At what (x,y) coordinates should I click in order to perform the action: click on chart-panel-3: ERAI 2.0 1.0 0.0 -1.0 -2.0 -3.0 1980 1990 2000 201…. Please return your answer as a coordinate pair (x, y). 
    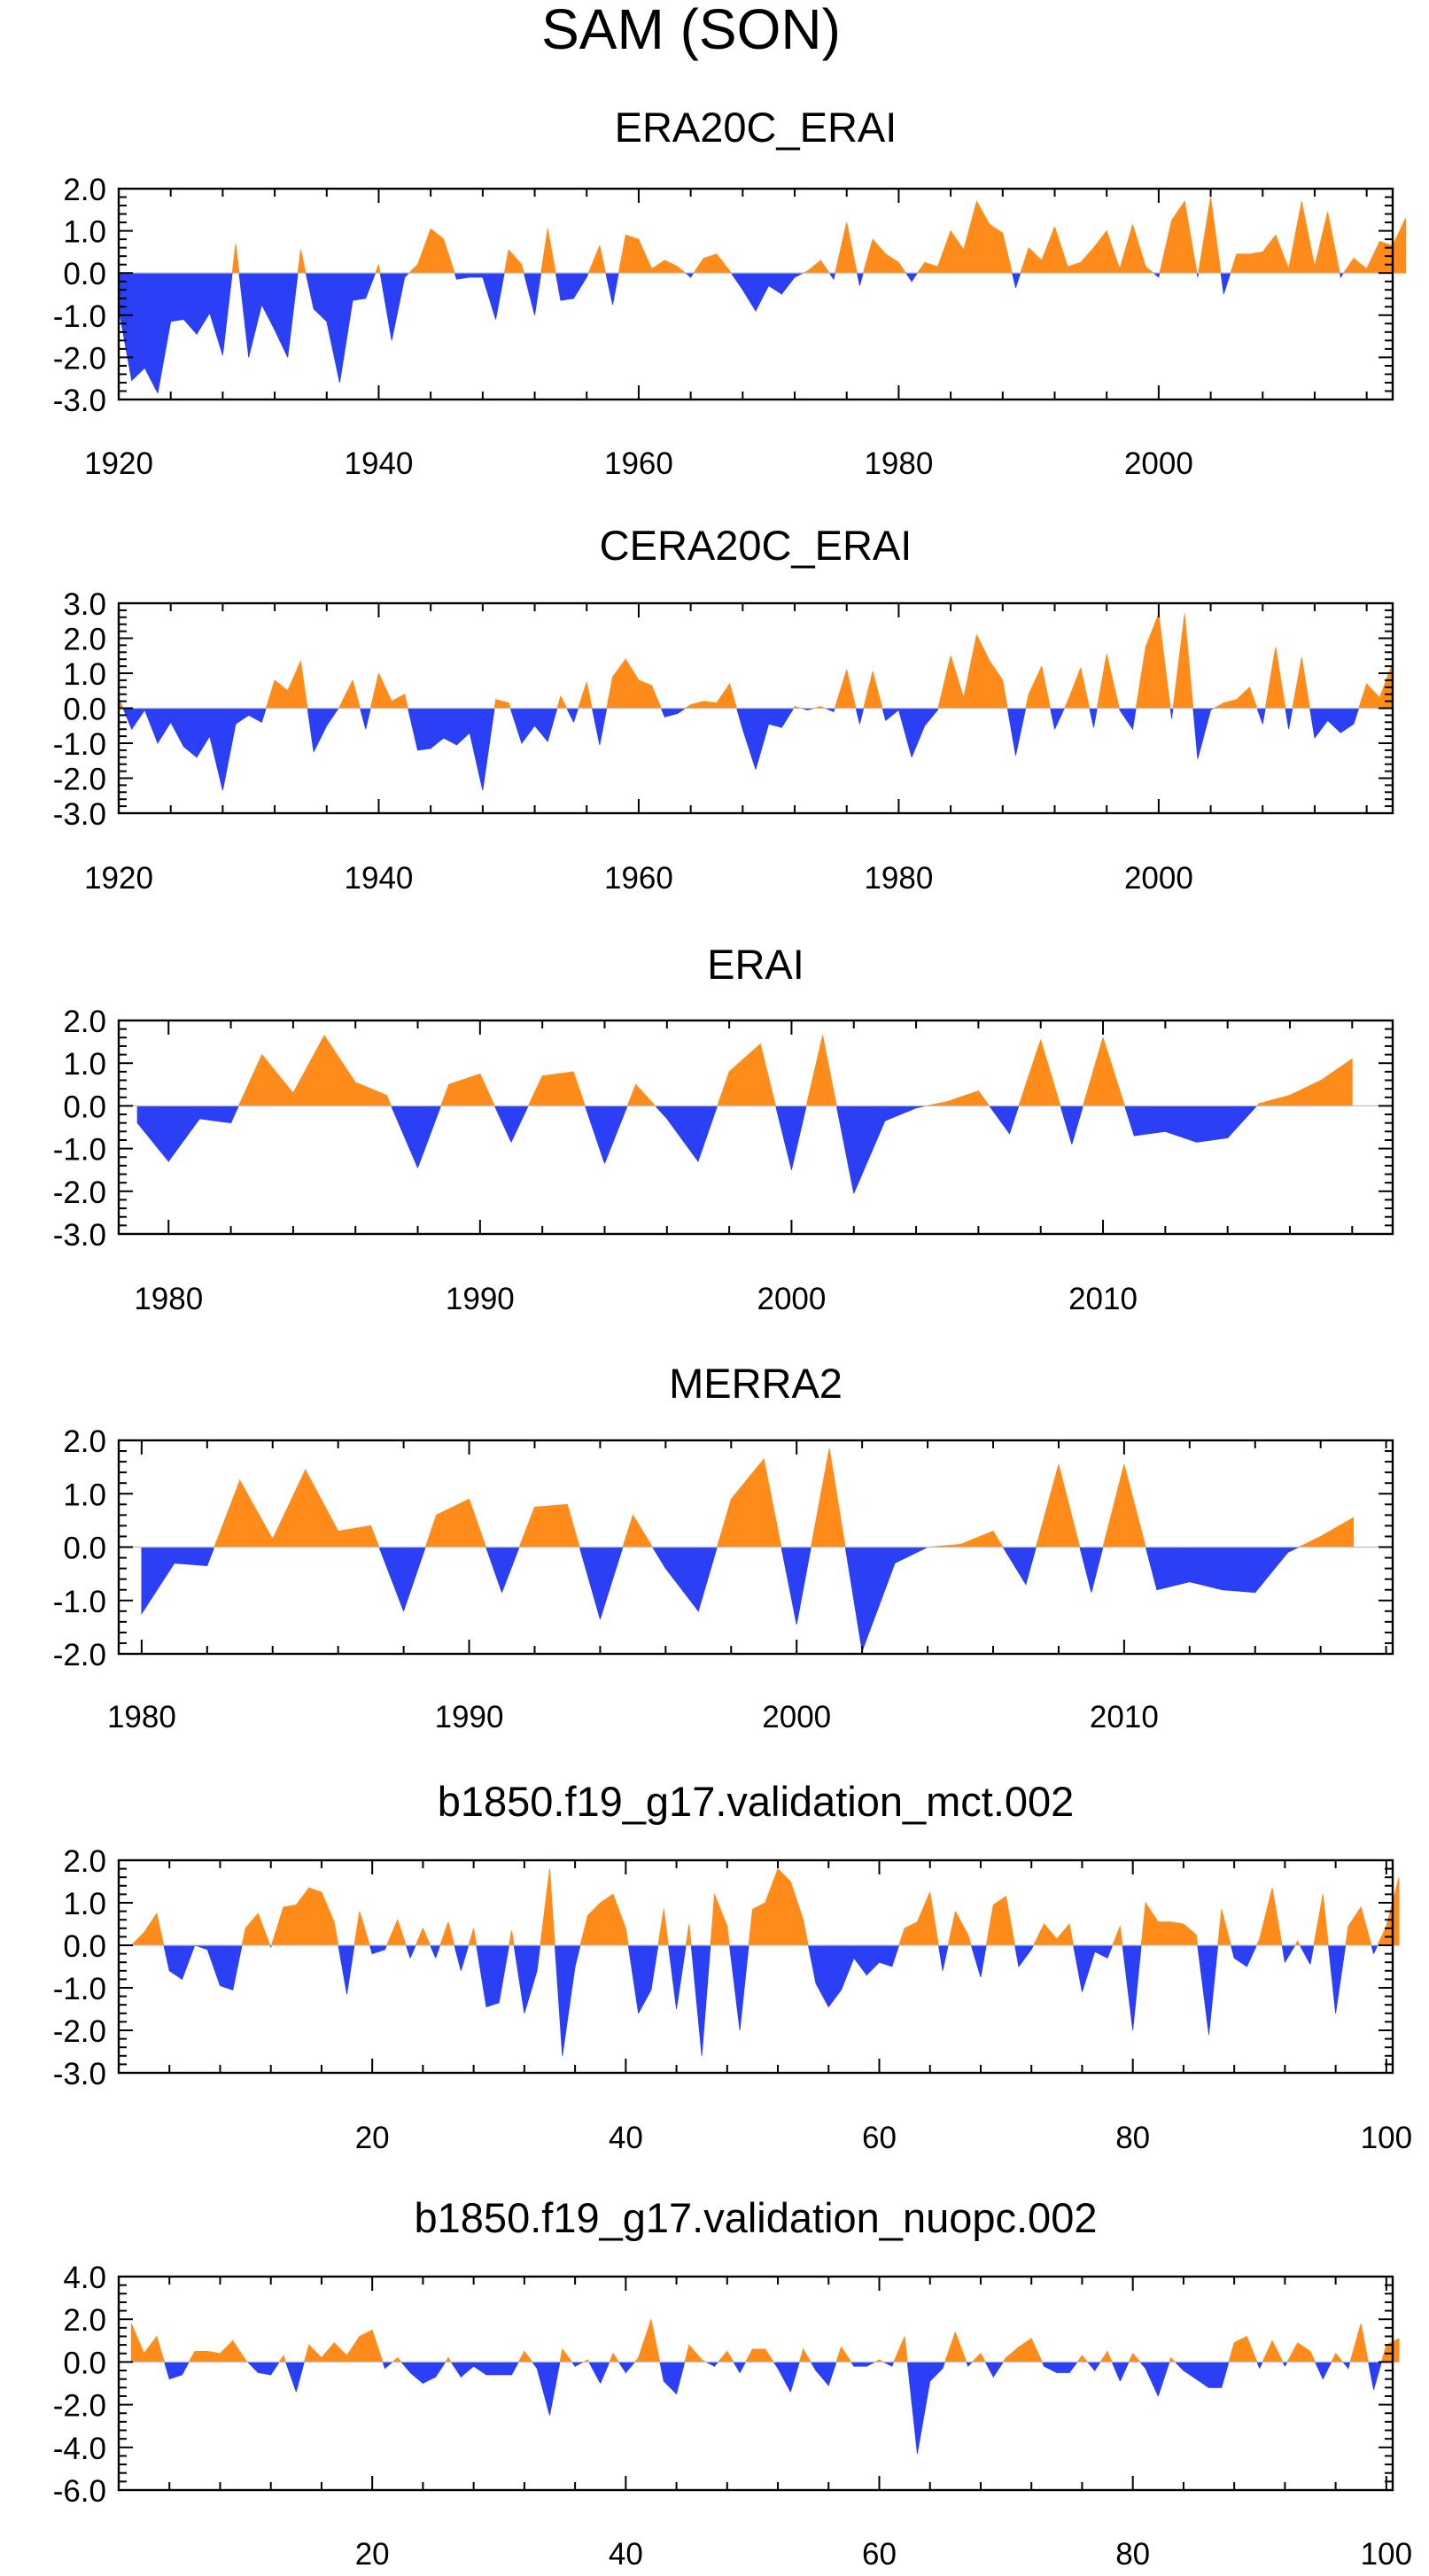
    Looking at the image, I should click on (723, 1128).